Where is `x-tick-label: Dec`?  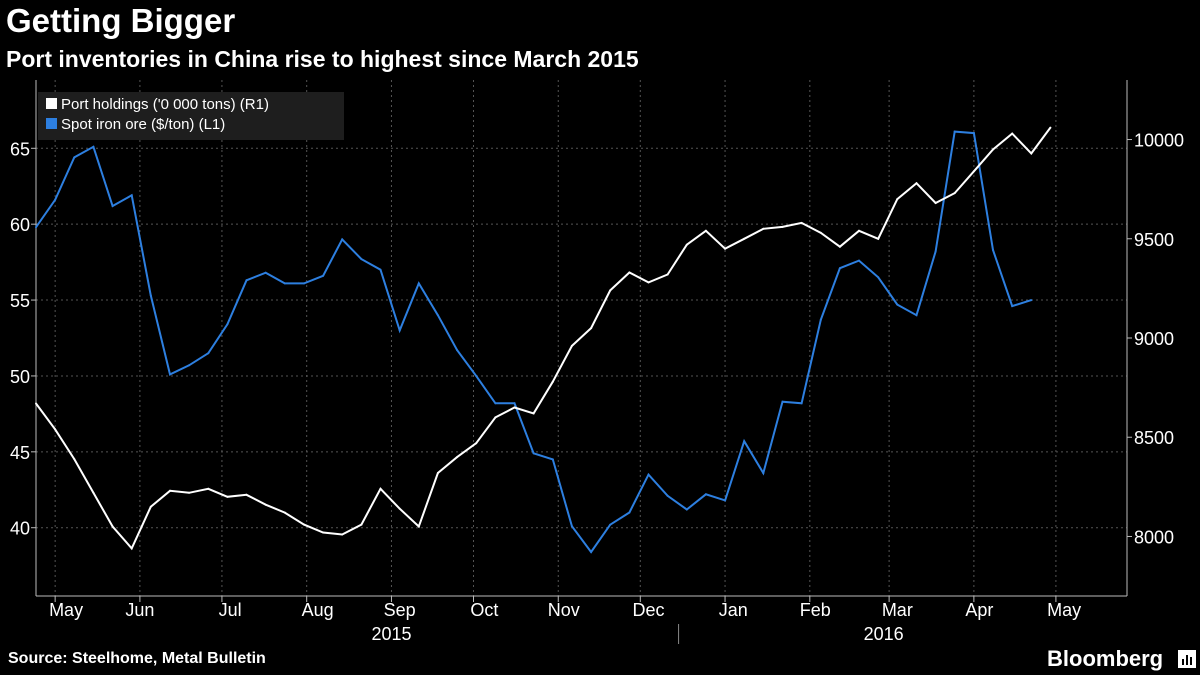
x-tick-label: Dec is located at coordinates (648, 610).